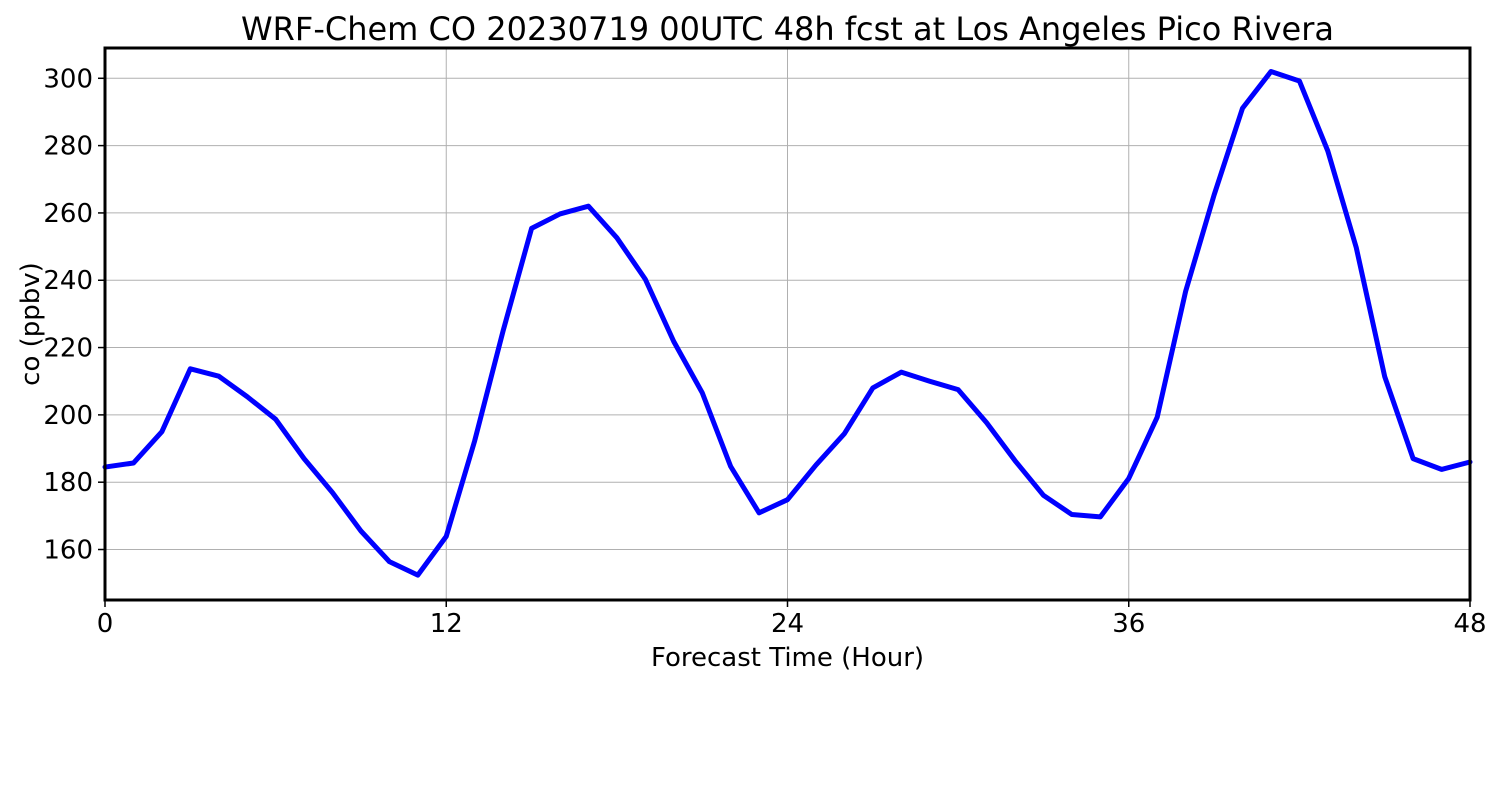 This screenshot has height=800, width=1500. I want to click on x-axis-label: Forecast Time (Hour), so click(787, 658).